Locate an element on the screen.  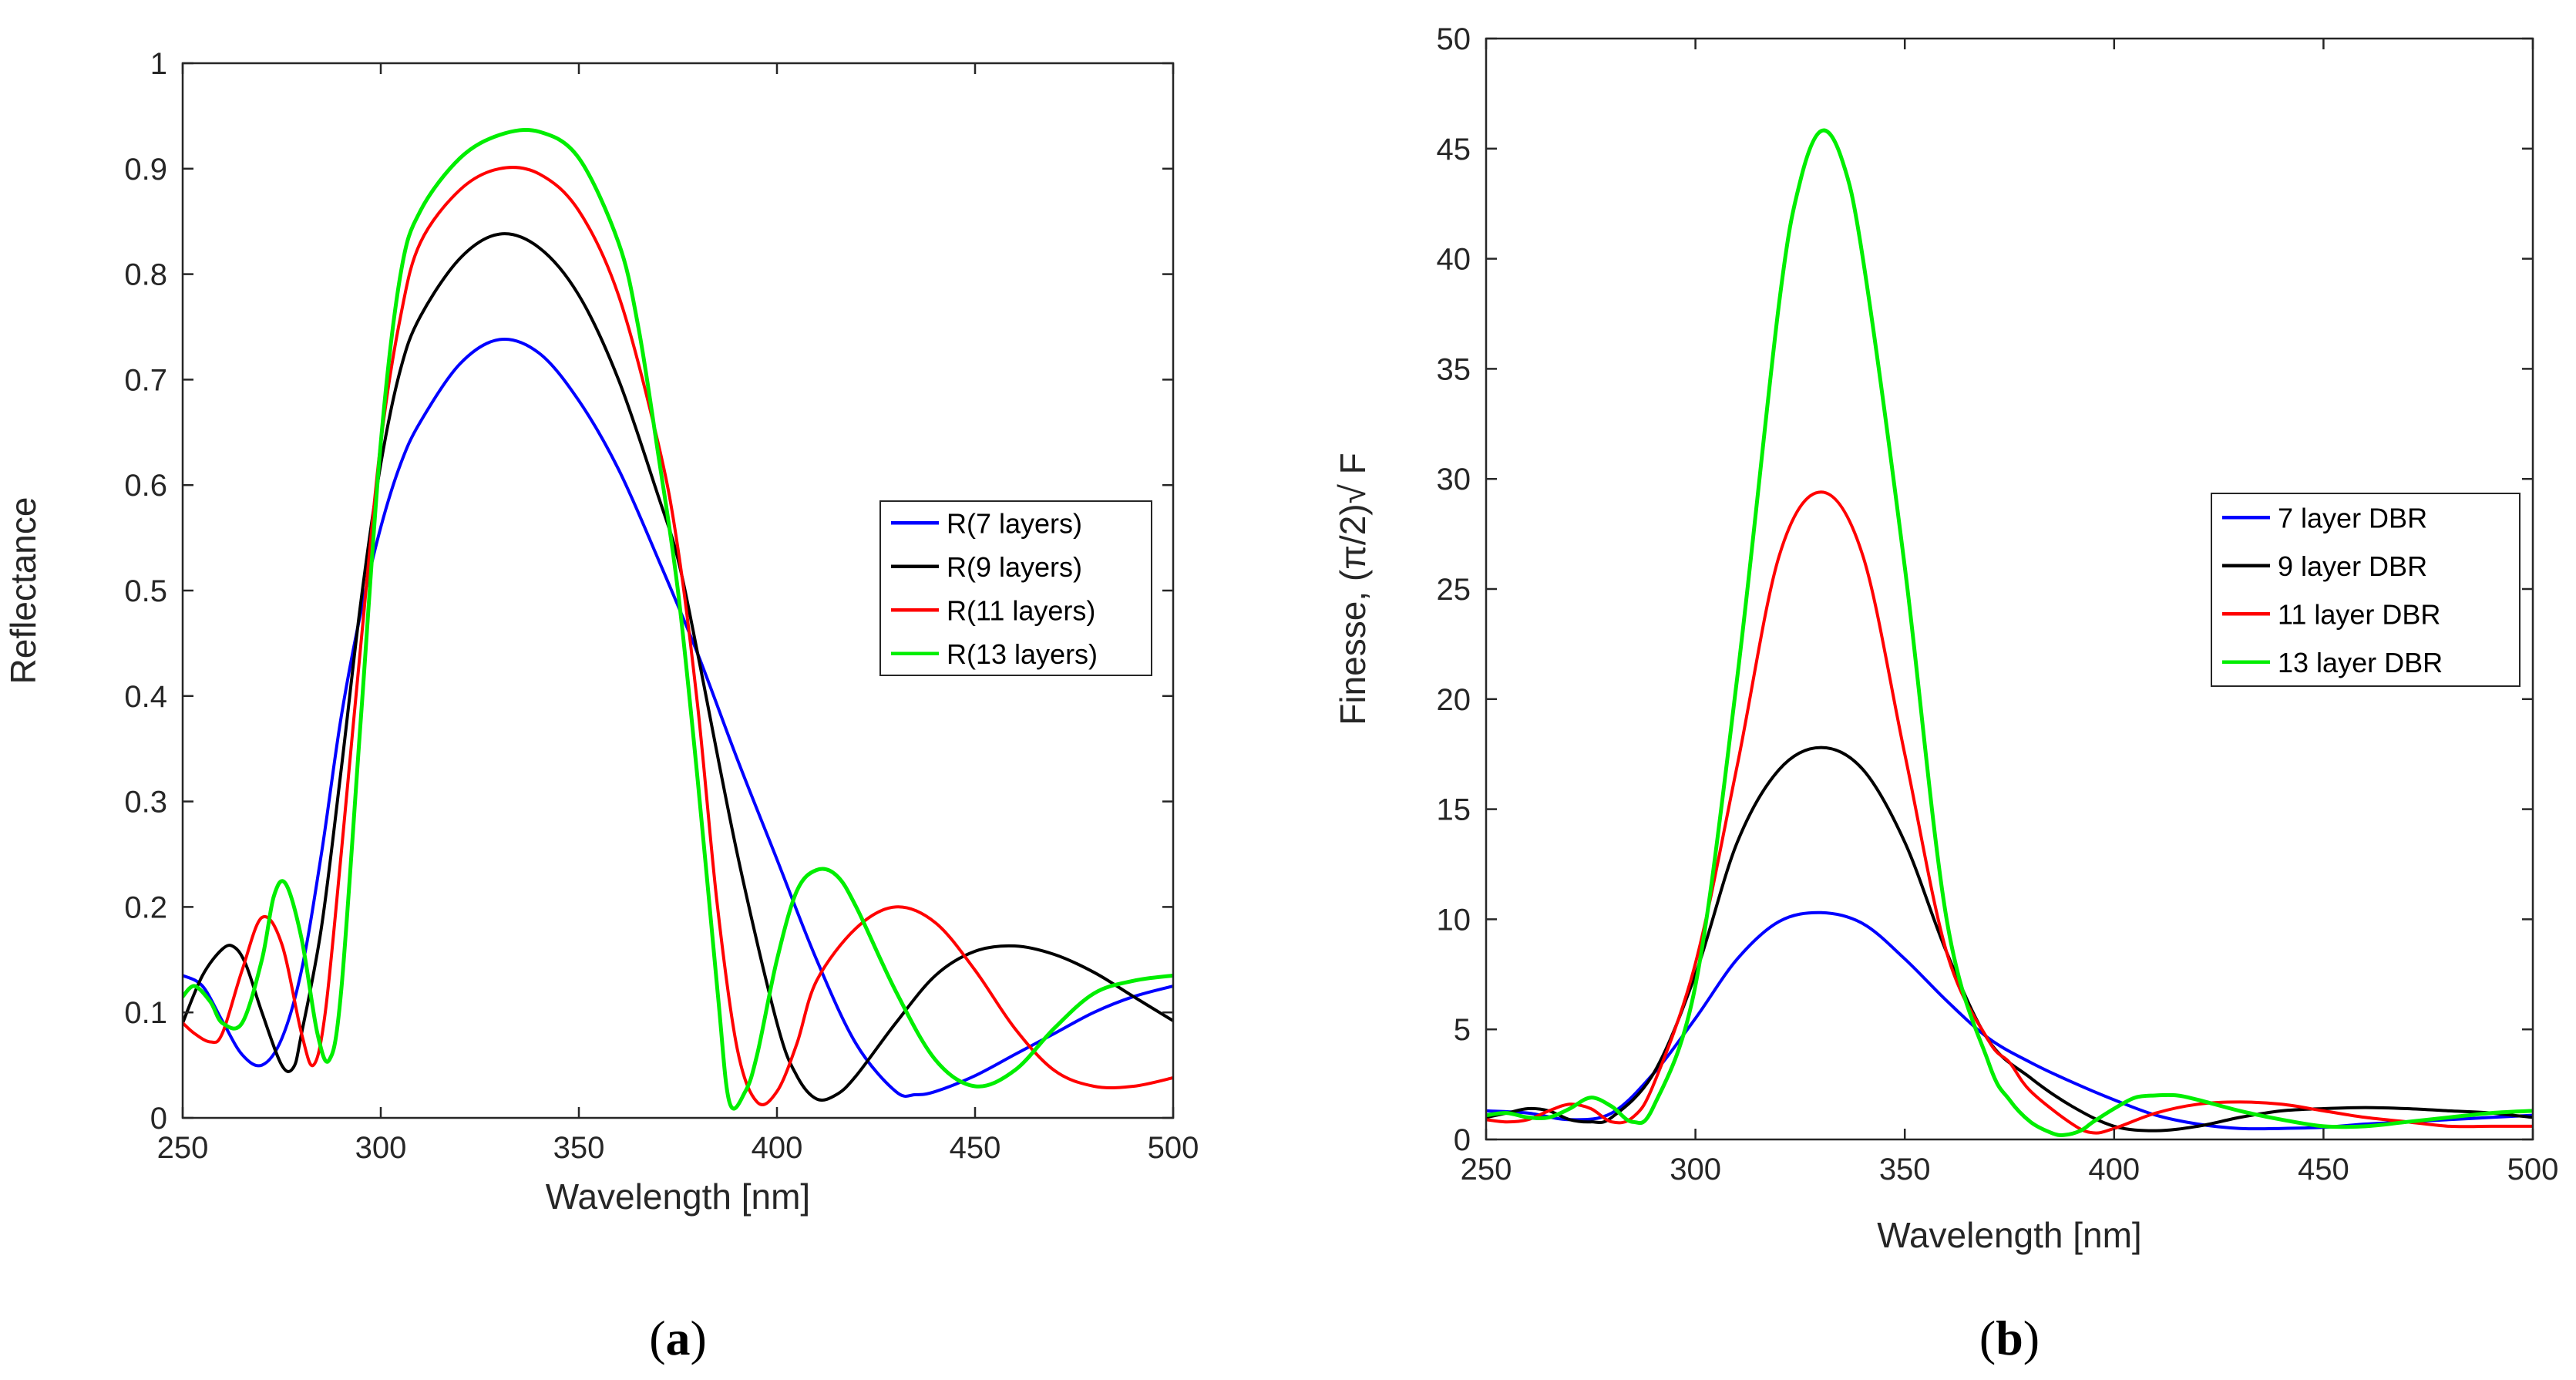
y-axis-title: Reflectance is located at coordinates (23, 591).